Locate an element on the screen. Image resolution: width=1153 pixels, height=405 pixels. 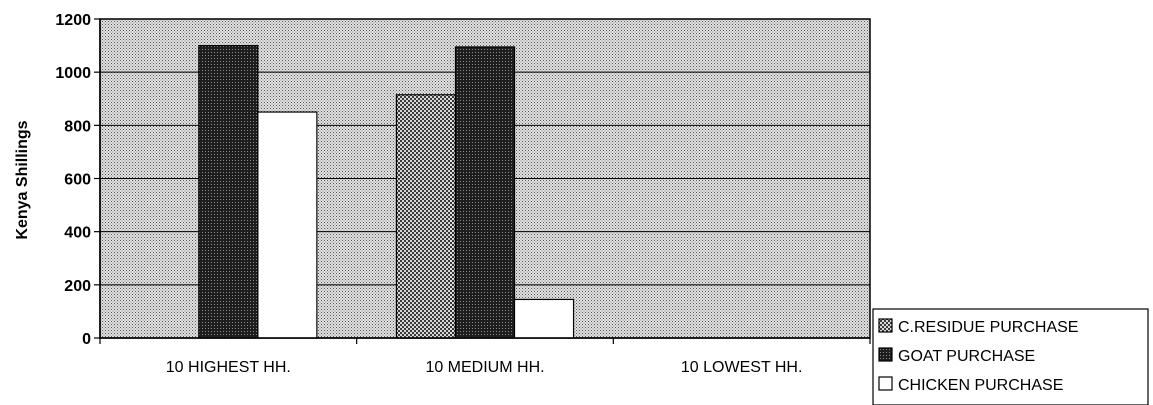
y-tick-label: 1000 is located at coordinates (73, 73).